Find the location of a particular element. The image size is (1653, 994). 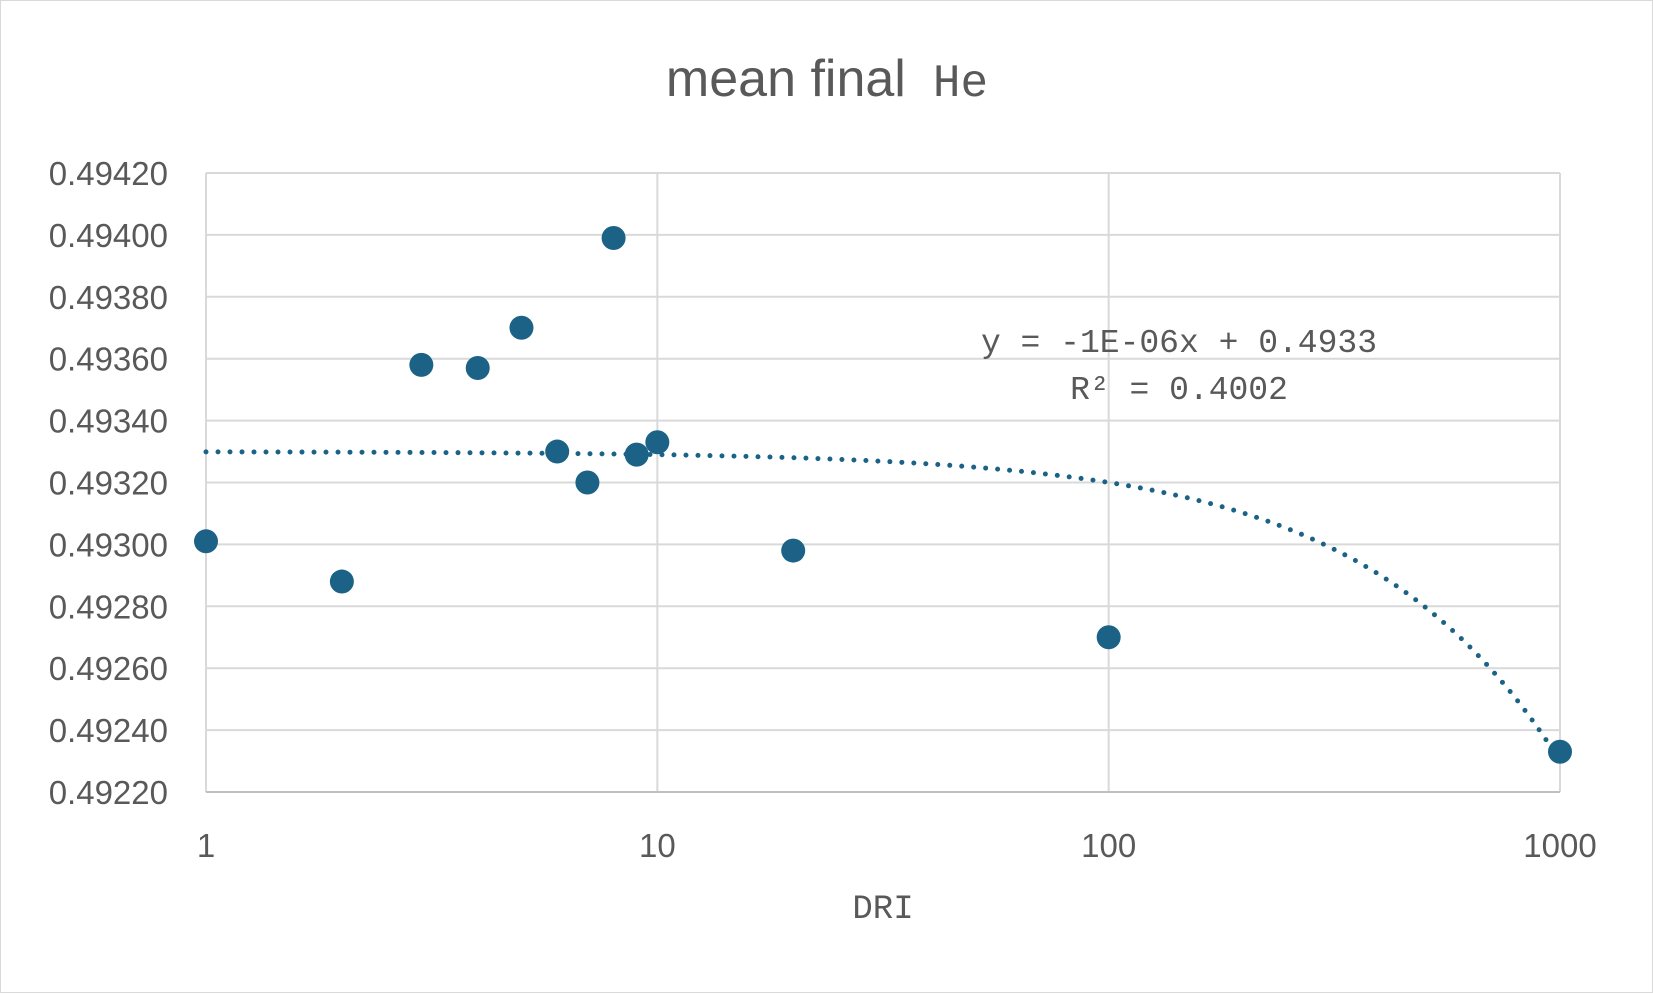

y-tick-label: 0.49420 is located at coordinates (108, 173).